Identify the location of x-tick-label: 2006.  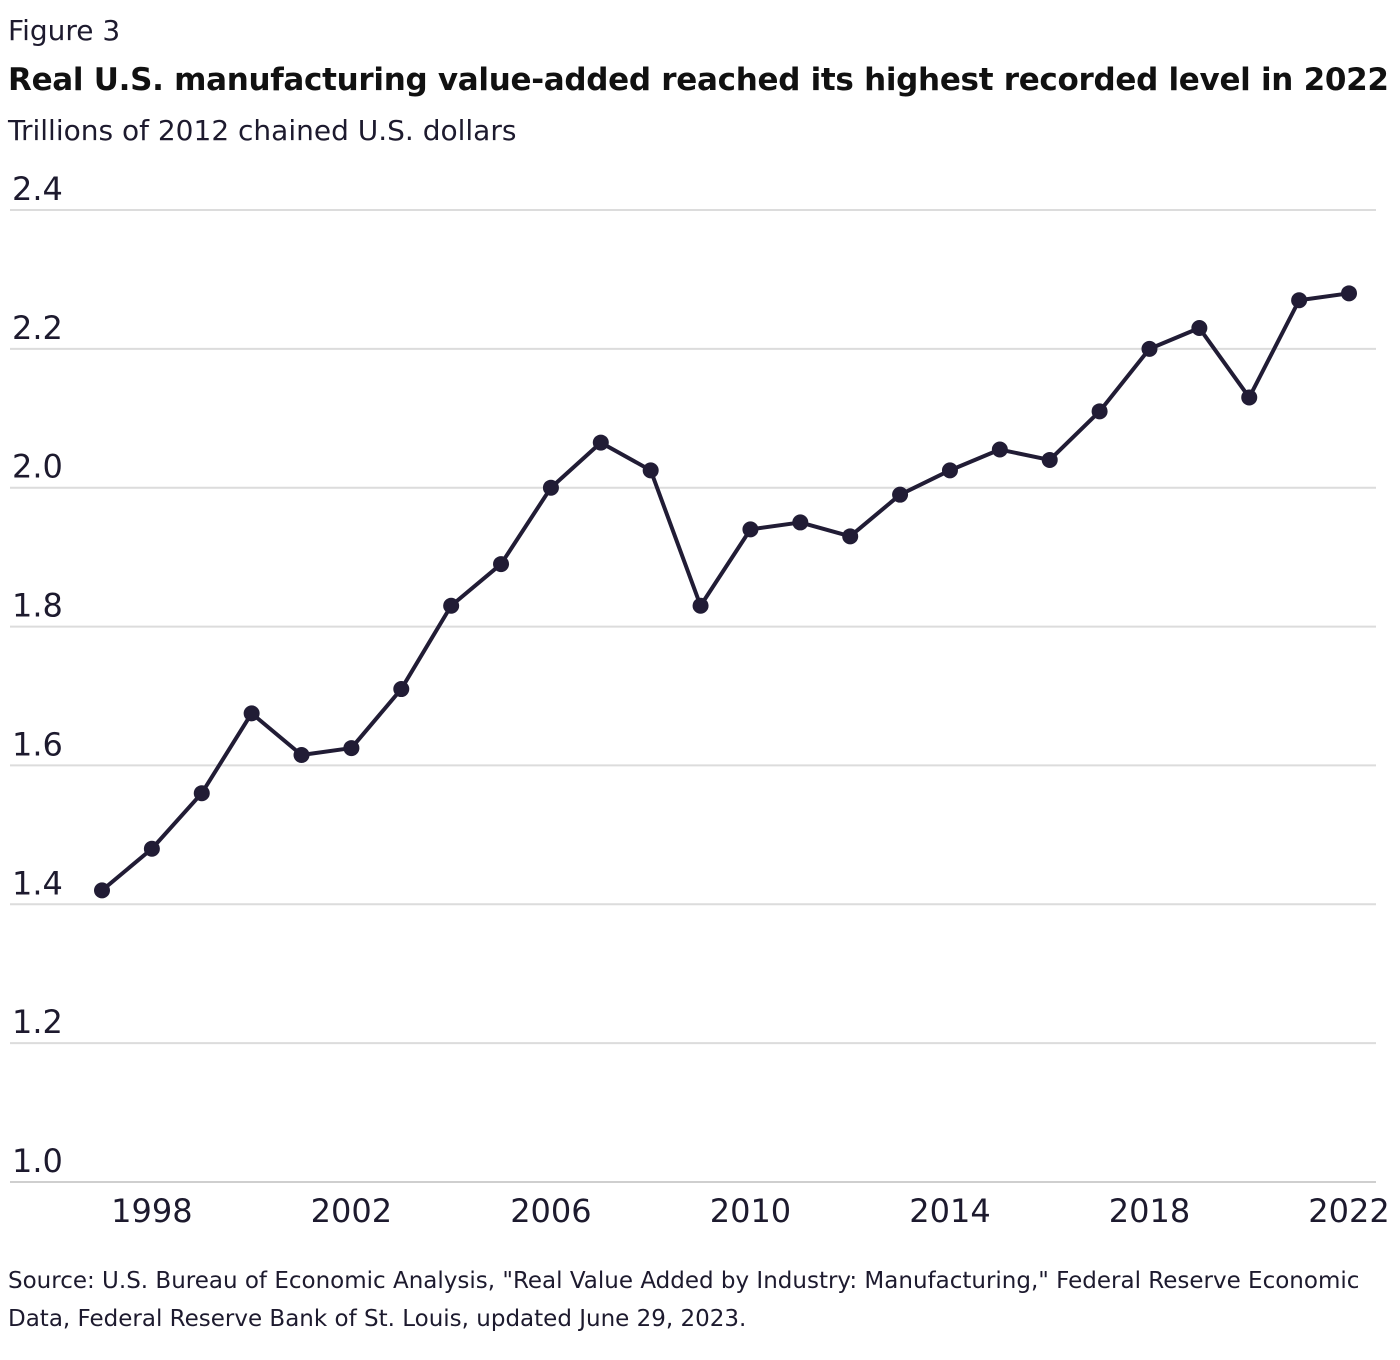
(550, 1211).